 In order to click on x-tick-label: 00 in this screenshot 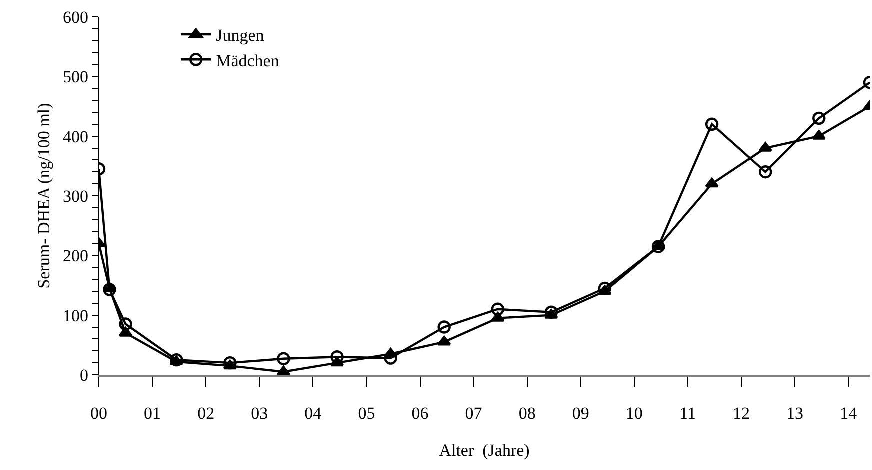, I will do `click(99, 414)`.